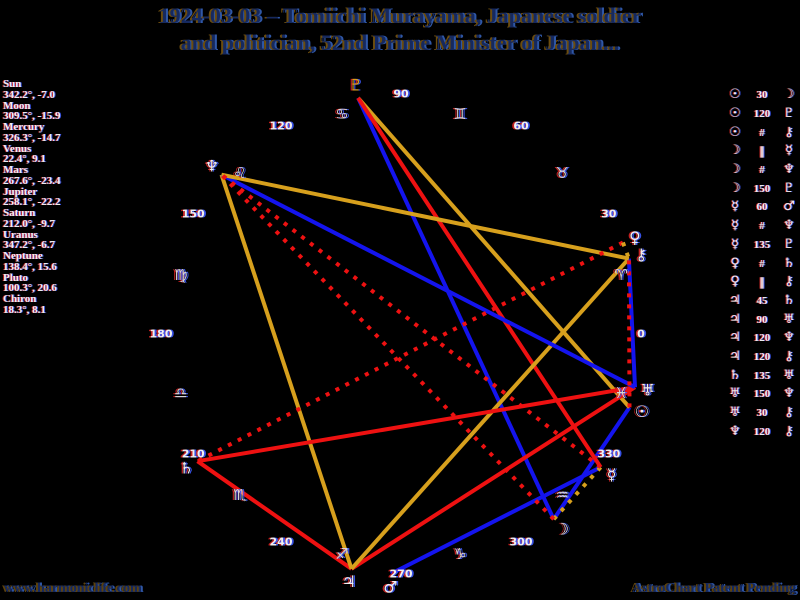 The height and width of the screenshot is (600, 800). I want to click on aspect-line-uranus-chiron, so click(631, 323).